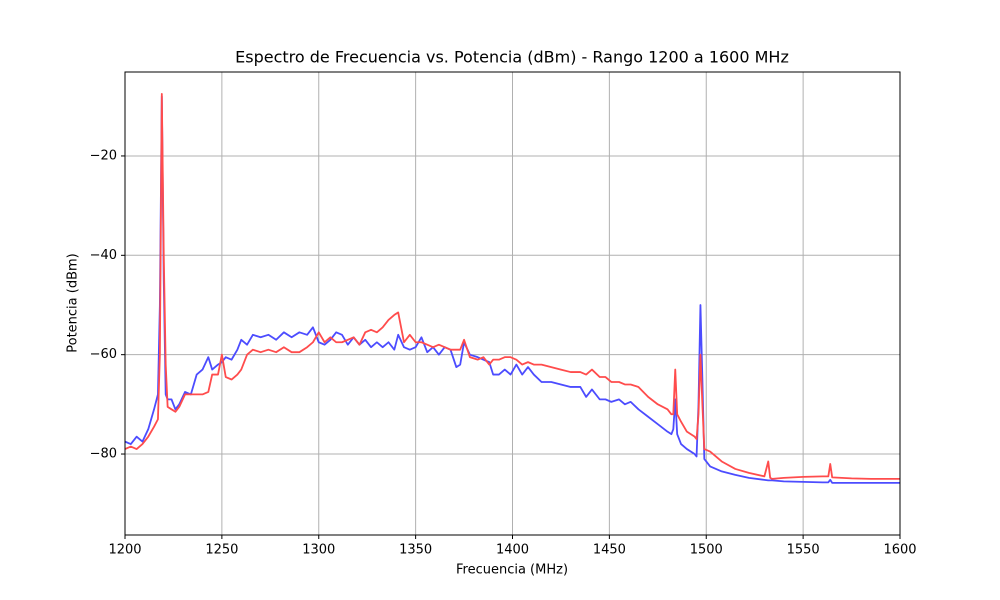 The width and height of the screenshot is (1000, 600). I want to click on x-tick-label: 1500, so click(706, 550).